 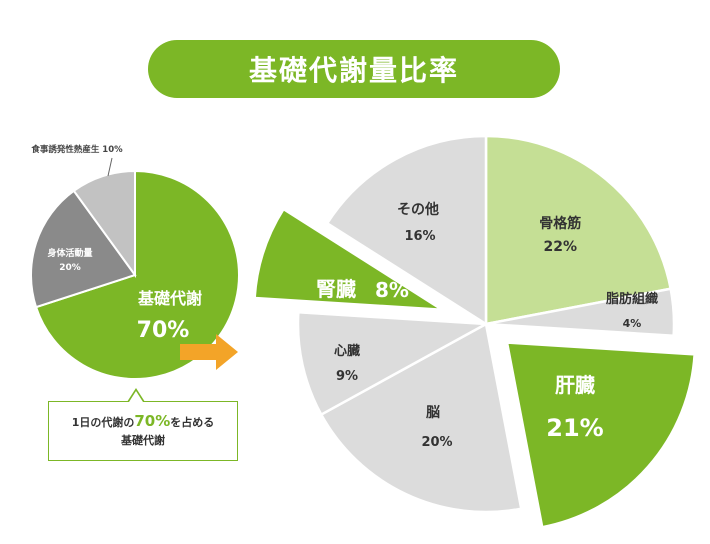 I want to click on small-pie-label: 身体活動量, so click(x=69, y=253).